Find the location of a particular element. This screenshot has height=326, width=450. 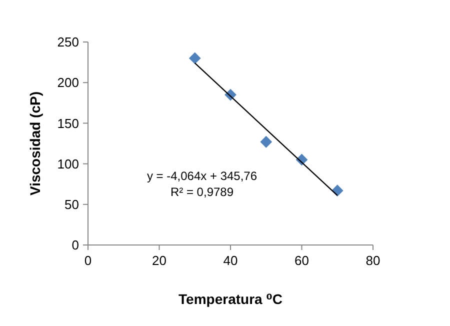

x-tick-label: 40 is located at coordinates (230, 260).